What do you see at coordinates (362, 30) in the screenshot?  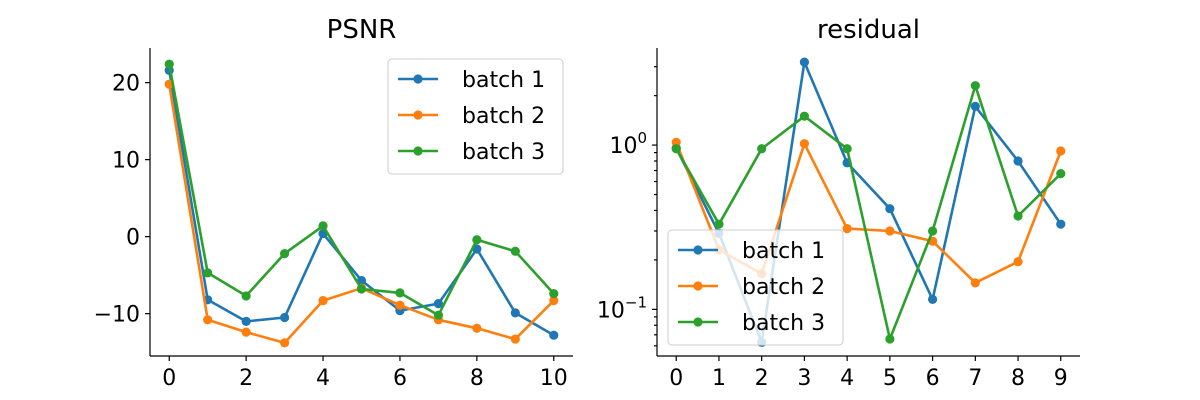 I see `psnr-chart-title: PSNR` at bounding box center [362, 30].